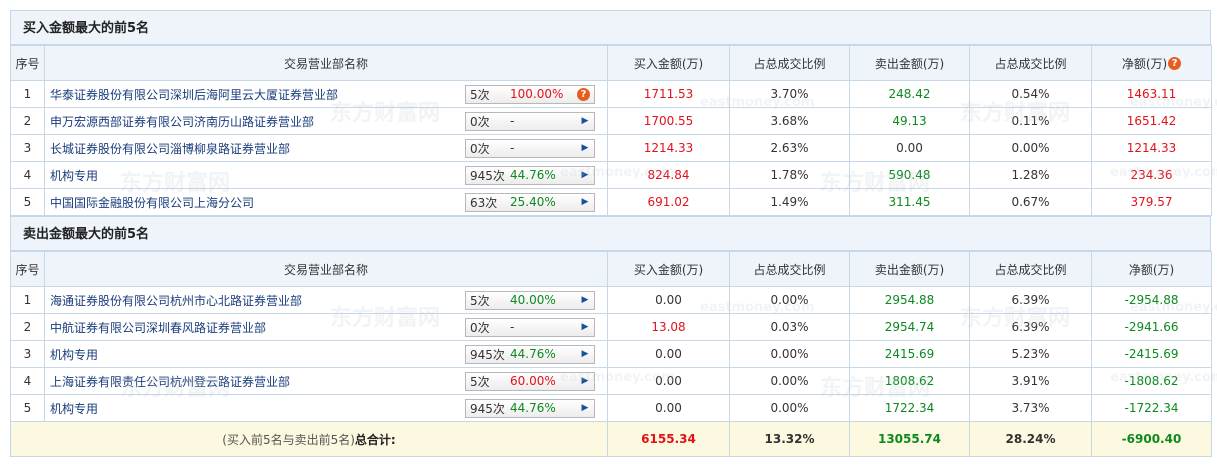 This screenshot has width=1217, height=474. What do you see at coordinates (909, 175) in the screenshot?
I see `sell-amount: 590.48` at bounding box center [909, 175].